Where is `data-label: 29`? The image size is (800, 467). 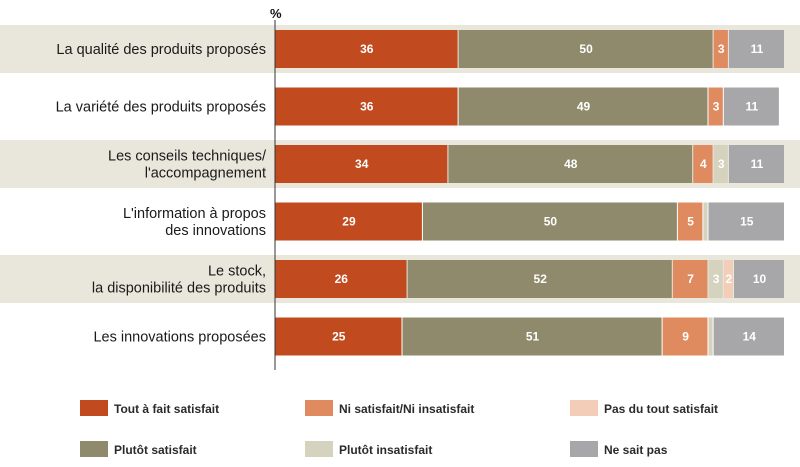 data-label: 29 is located at coordinates (349, 222).